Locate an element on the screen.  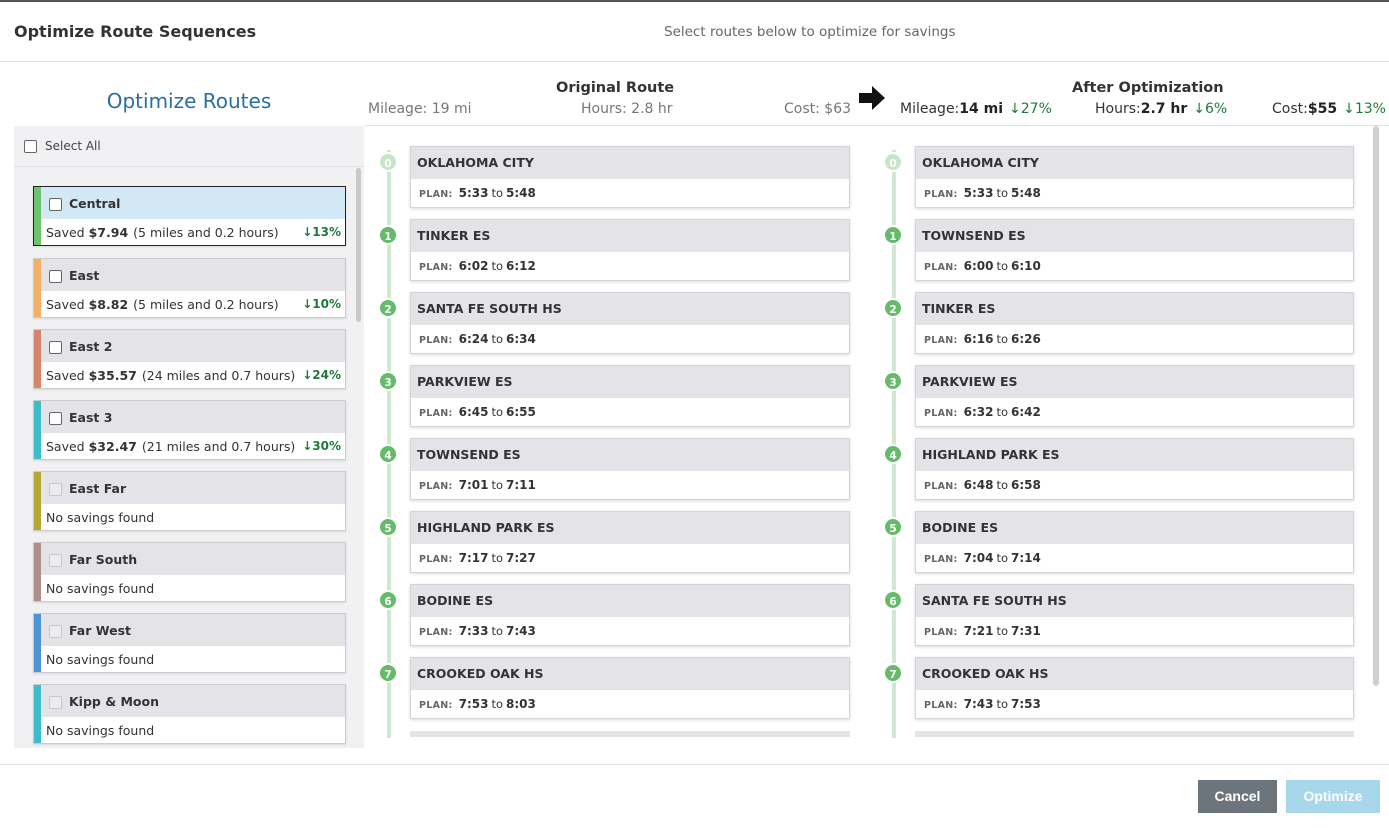
stop-card: TOWNSEND ES PLAN: 6:00 to 6:10 is located at coordinates (1134, 250).